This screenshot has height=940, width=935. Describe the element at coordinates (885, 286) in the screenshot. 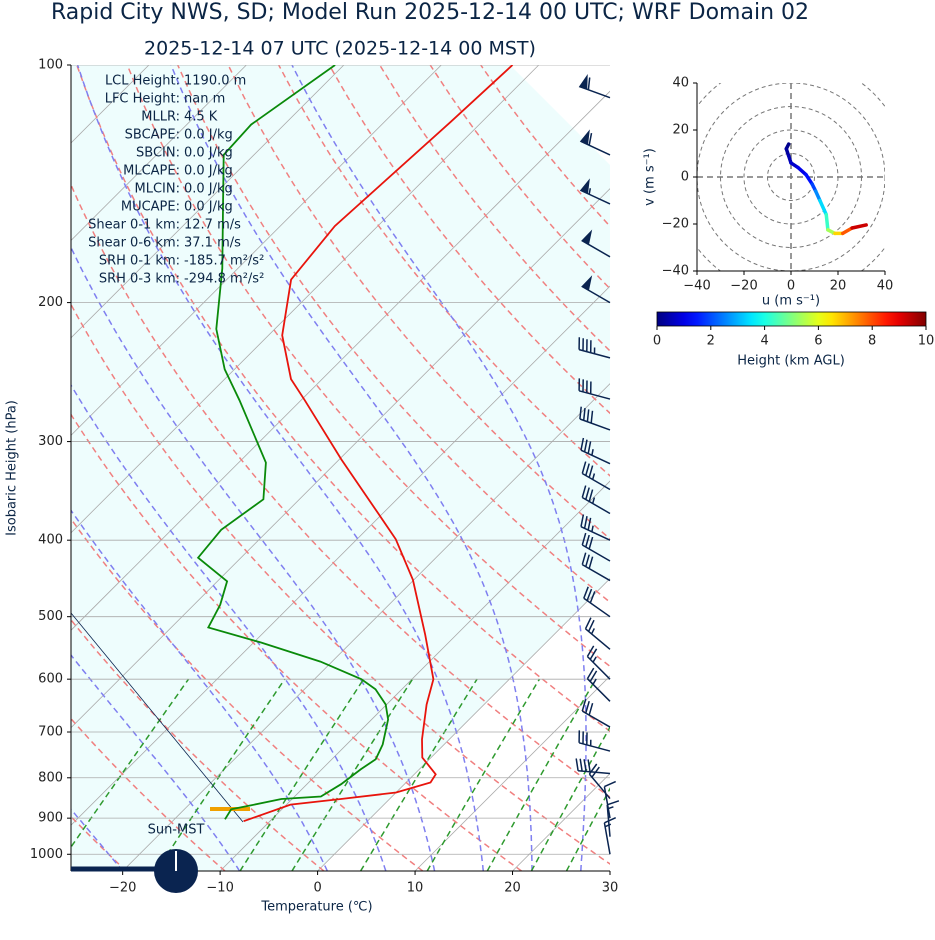

I see `hodo-x-tick-label: 40` at that location.